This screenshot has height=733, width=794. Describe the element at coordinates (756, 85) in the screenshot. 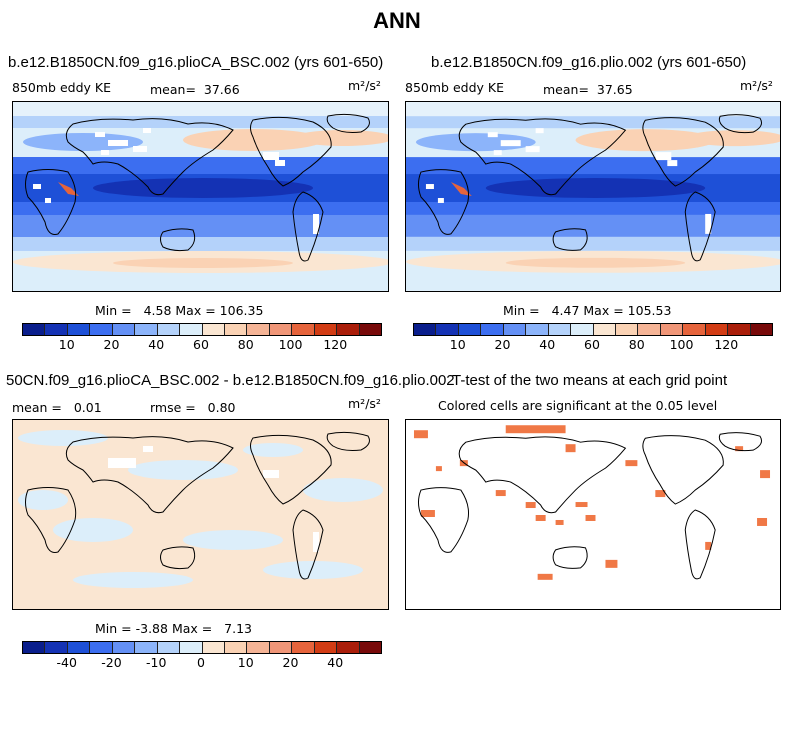

I see `panel2-units: m²/s²` at that location.